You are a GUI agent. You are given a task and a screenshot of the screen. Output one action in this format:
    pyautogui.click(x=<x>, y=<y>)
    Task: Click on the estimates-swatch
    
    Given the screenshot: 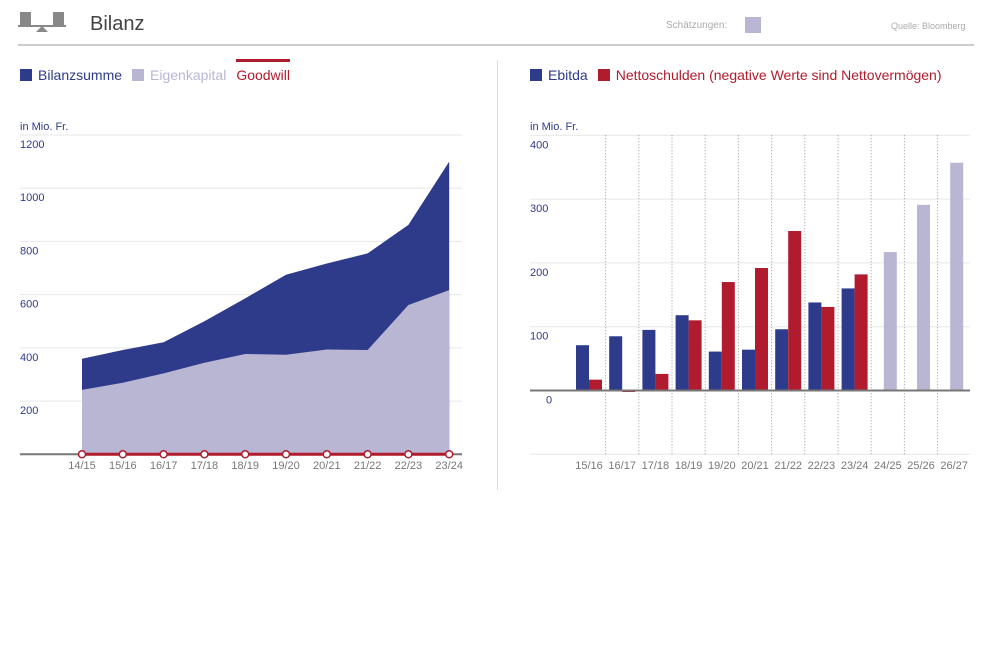 What is the action you would take?
    pyautogui.click(x=753, y=25)
    